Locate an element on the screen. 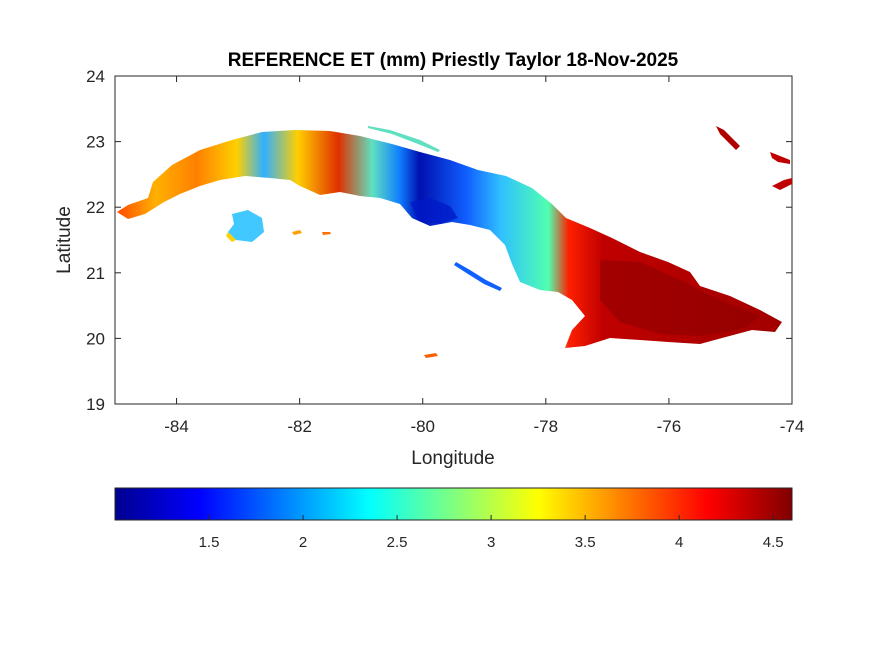 The width and height of the screenshot is (875, 656). colorbar-tick-label: 2.5 is located at coordinates (397, 542).